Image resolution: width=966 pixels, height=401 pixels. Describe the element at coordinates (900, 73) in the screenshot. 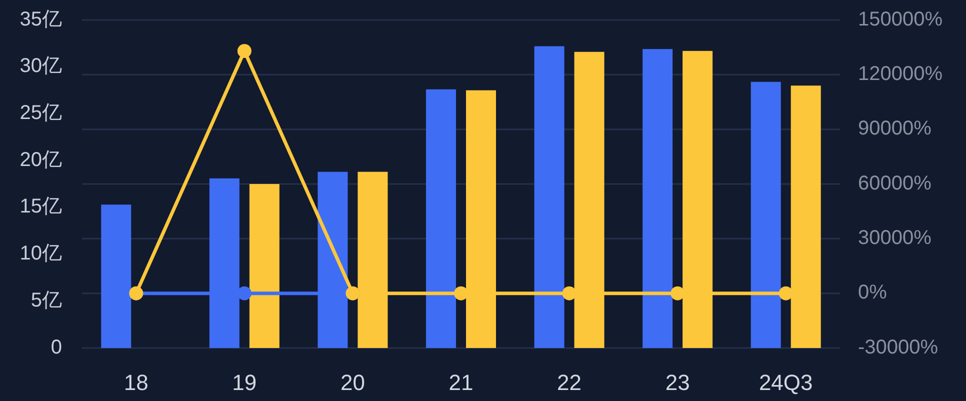

I see `y2-tick-label: 120000%` at that location.